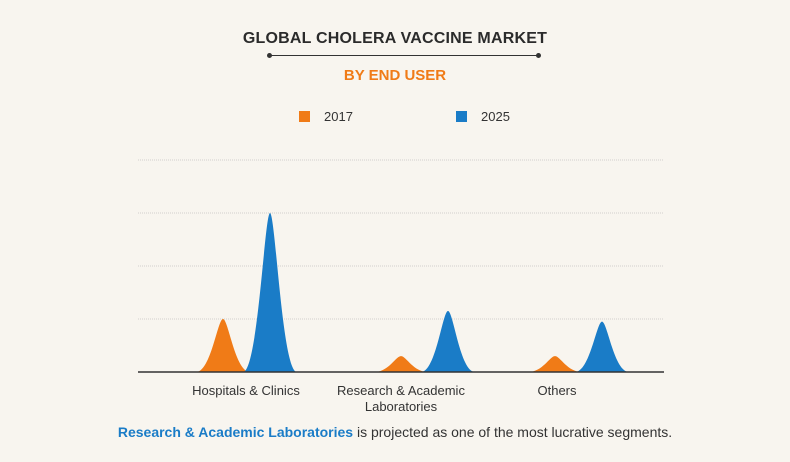 This screenshot has width=790, height=462. I want to click on chart-title: GLOBAL CHOLERA VACCINE MARKET, so click(395, 38).